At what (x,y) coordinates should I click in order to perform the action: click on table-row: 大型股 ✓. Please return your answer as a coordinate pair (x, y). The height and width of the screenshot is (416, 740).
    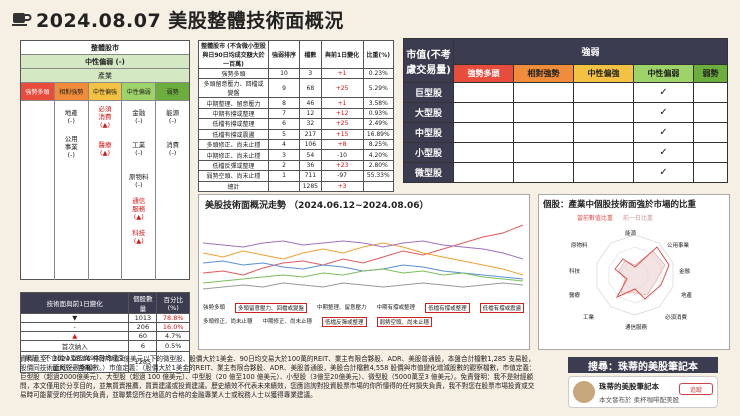
    Looking at the image, I should click on (566, 112).